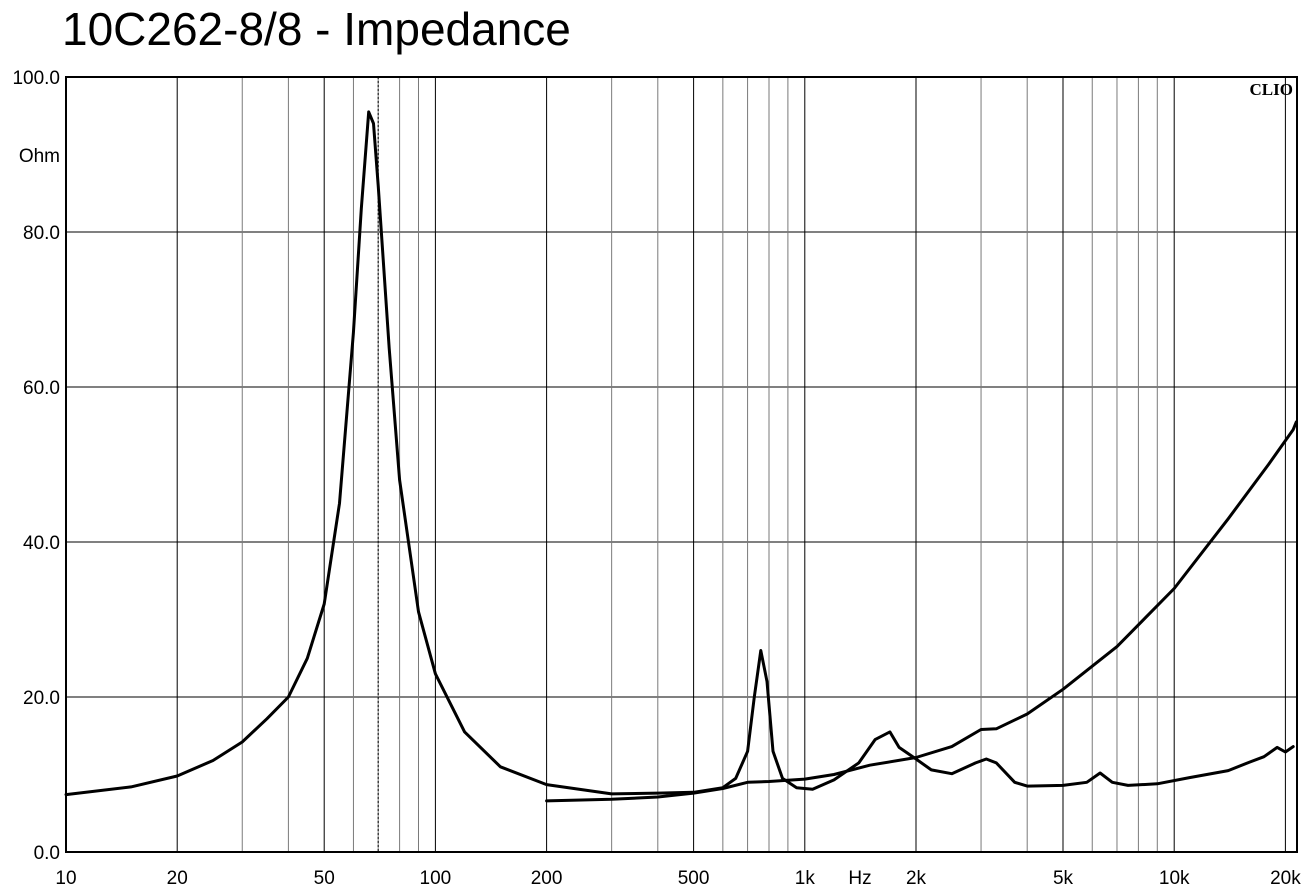 The height and width of the screenshot is (893, 1306). Describe the element at coordinates (36, 466) in the screenshot. I see `y-tick-labels: 0.0 20.0 40.0 60.0 80.0 100.0` at that location.